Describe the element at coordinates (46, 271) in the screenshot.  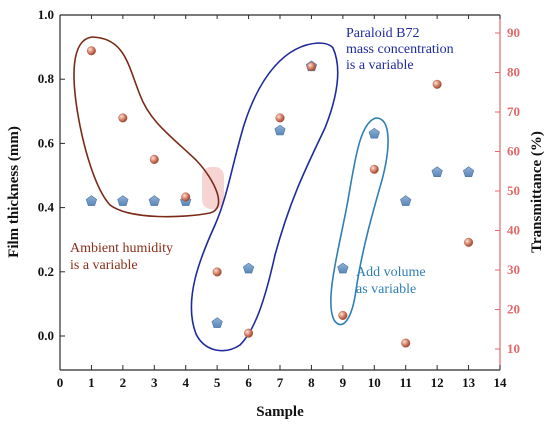
I see `y-left-tick-label: 0.2` at that location.